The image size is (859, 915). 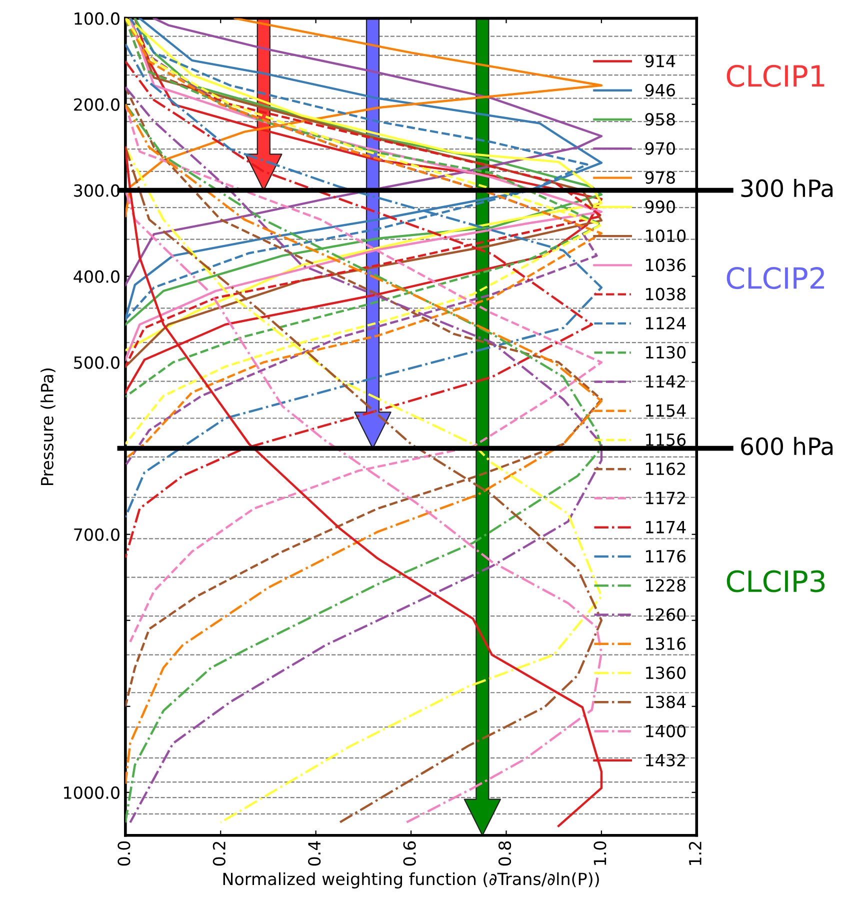 I want to click on legend-label: 1130, so click(x=666, y=352).